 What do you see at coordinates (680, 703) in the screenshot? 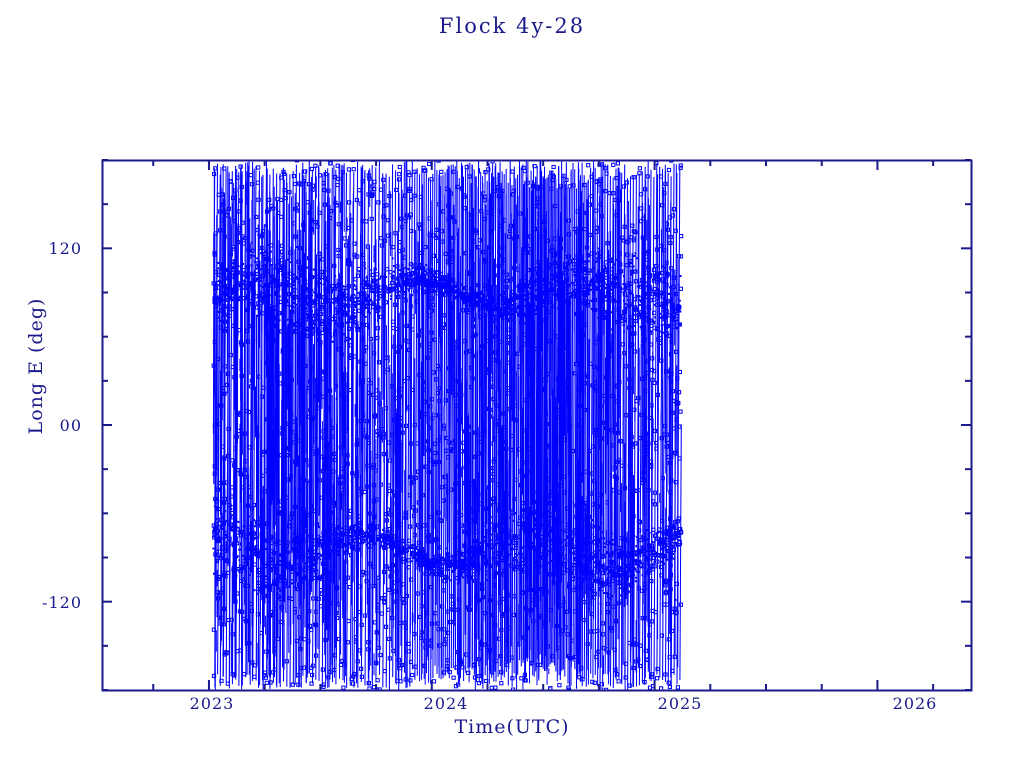
I see `x-tick-label-2025: 2025` at bounding box center [680, 703].